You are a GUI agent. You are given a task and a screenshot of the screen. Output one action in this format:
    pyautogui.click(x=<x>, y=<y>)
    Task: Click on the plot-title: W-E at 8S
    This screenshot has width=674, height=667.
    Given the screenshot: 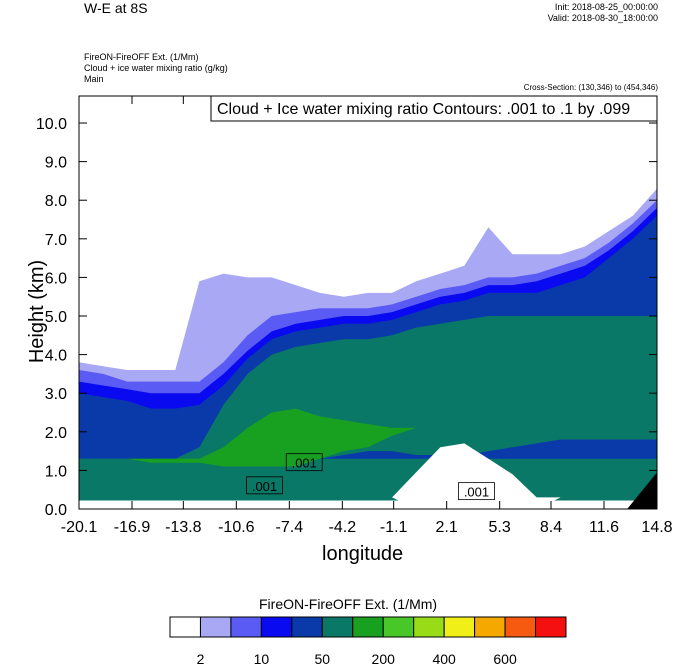 What is the action you would take?
    pyautogui.click(x=116, y=8)
    